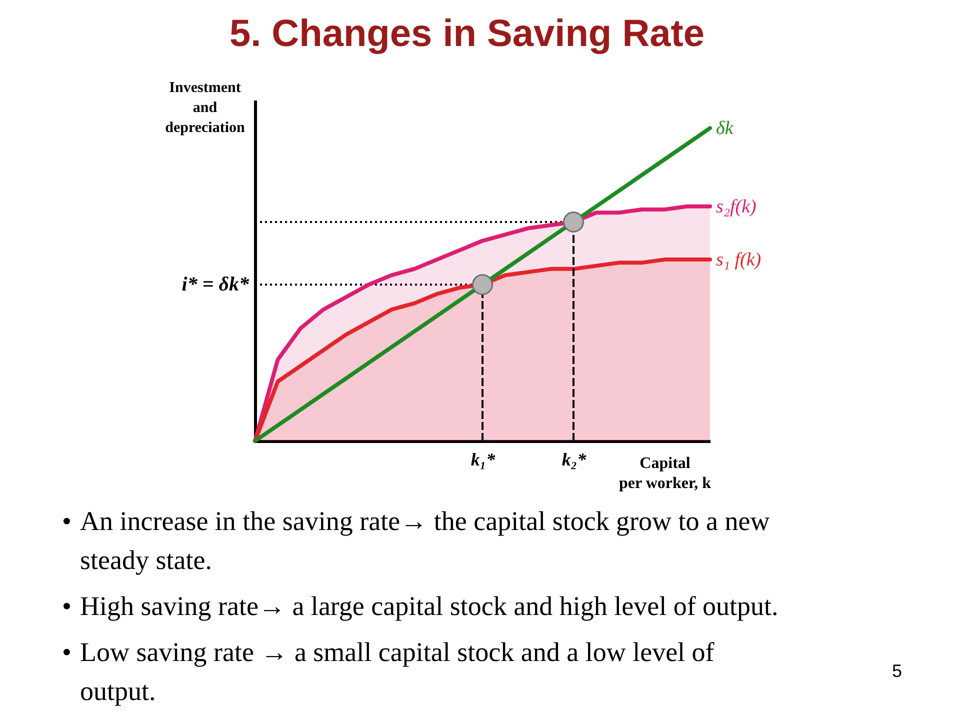 This screenshot has height=720, width=960. Describe the element at coordinates (897, 671) in the screenshot. I see `text: 5` at that location.